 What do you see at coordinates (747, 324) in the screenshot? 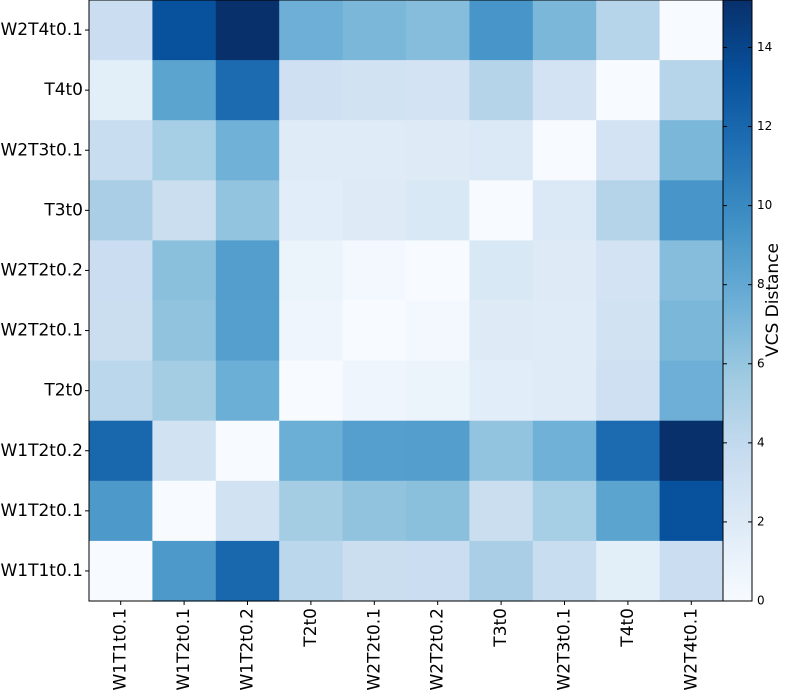
I see `colorbar-ticks: 0 2 4 6 8 10 12 14` at bounding box center [747, 324].